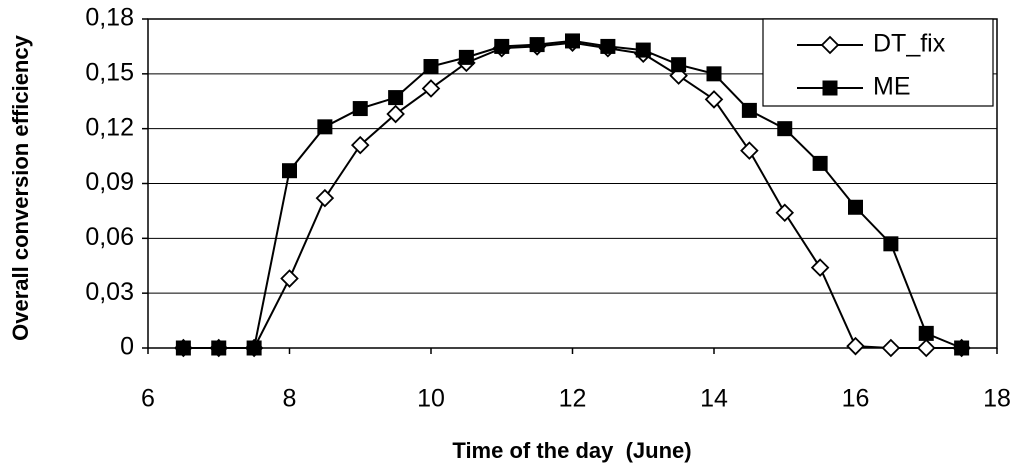  I want to click on x-tick-label: 16, so click(856, 399).